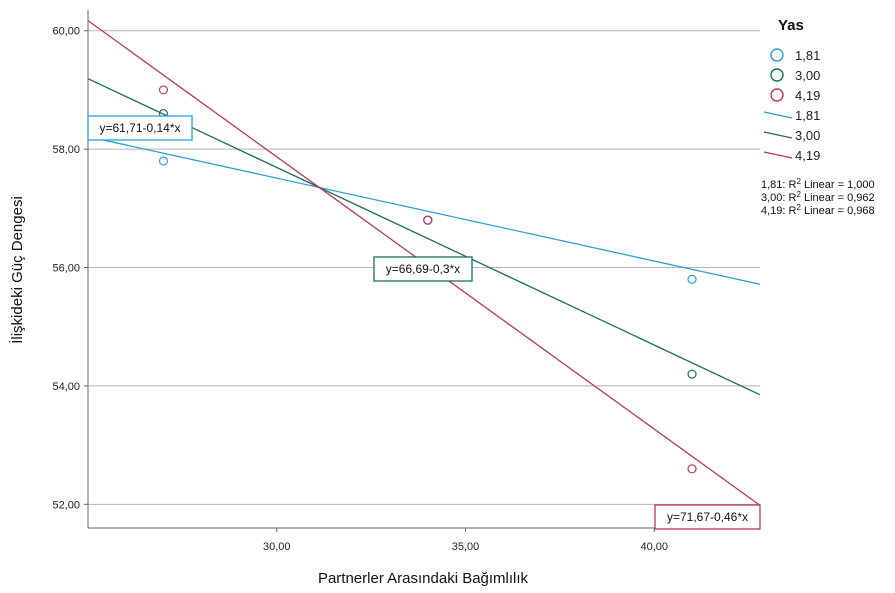  Describe the element at coordinates (818, 197) in the screenshot. I see `legend-r2-2: 3,00: R2 Linear = 0,962` at that location.